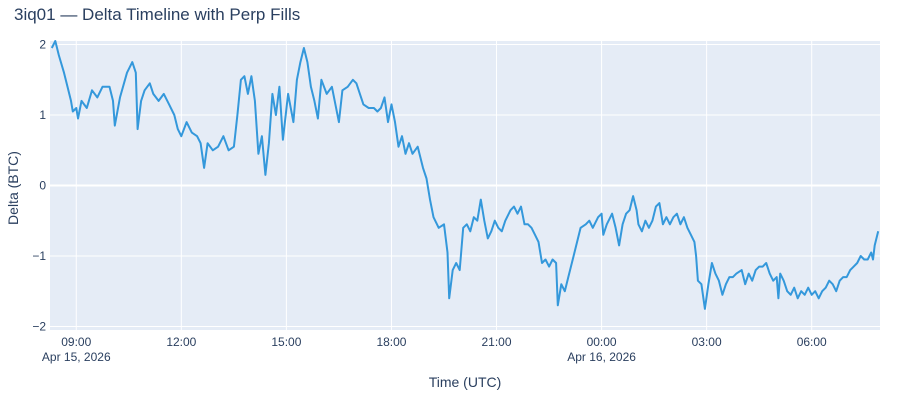 This screenshot has height=400, width=900. I want to click on x-tick-label: 18:00, so click(391, 342).